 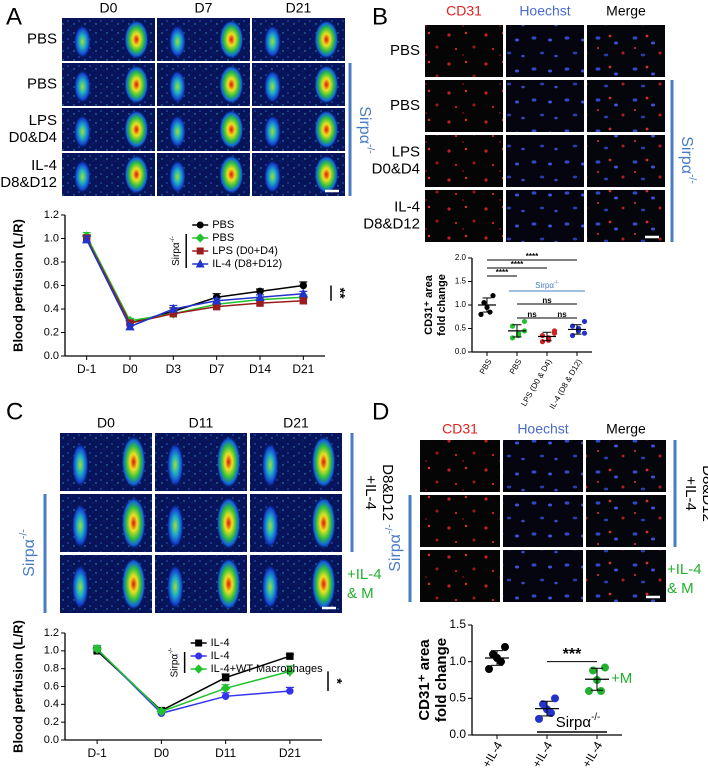 What do you see at coordinates (396, 168) in the screenshot?
I see `row-label: D0&D4` at bounding box center [396, 168].